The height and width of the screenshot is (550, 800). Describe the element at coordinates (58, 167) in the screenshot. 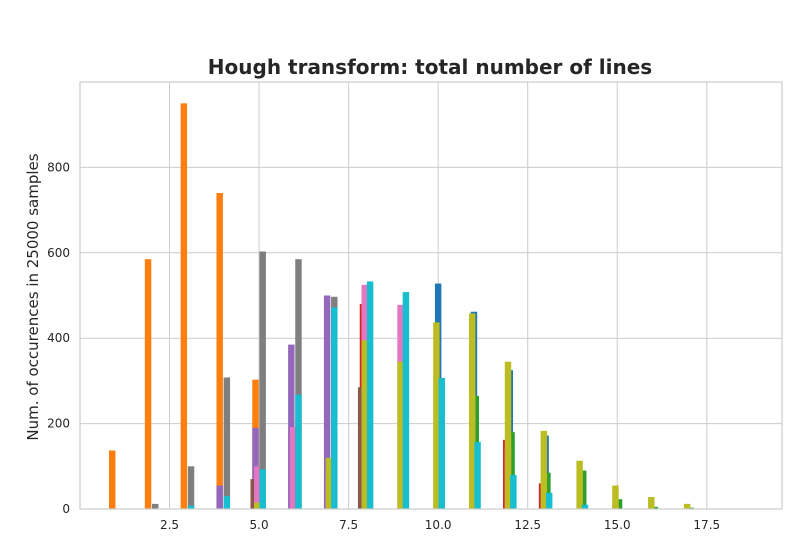

I see `y-tick-label: 800` at that location.